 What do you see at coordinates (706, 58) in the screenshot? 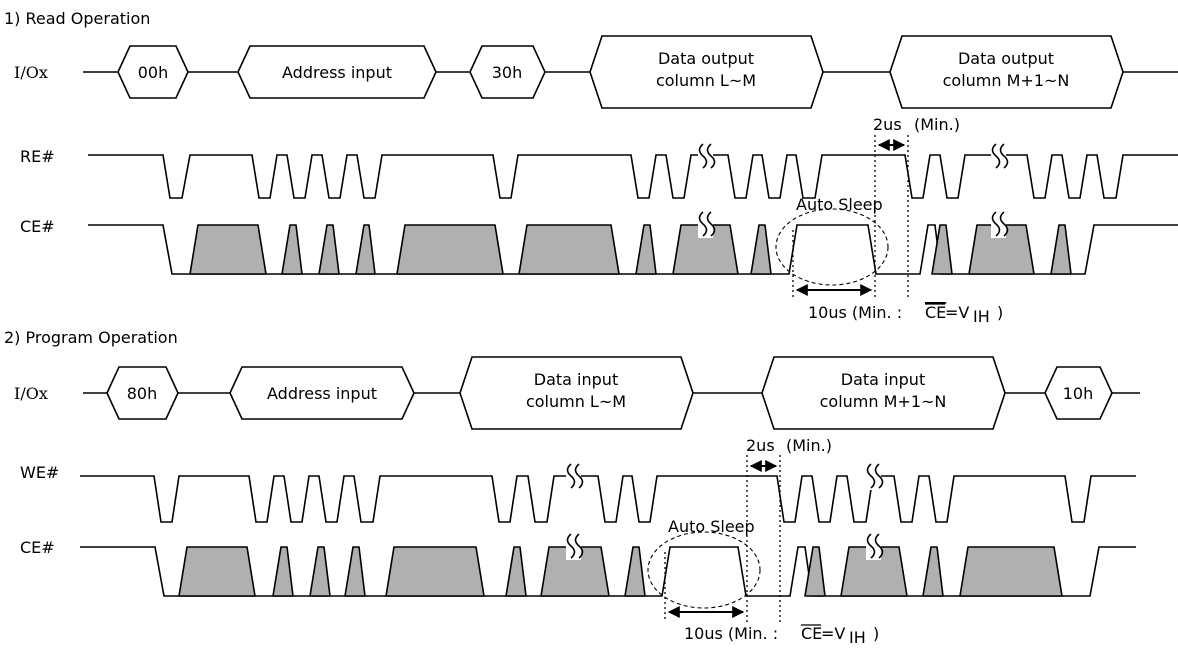
I see `read-io-data-1: Data output` at bounding box center [706, 58].